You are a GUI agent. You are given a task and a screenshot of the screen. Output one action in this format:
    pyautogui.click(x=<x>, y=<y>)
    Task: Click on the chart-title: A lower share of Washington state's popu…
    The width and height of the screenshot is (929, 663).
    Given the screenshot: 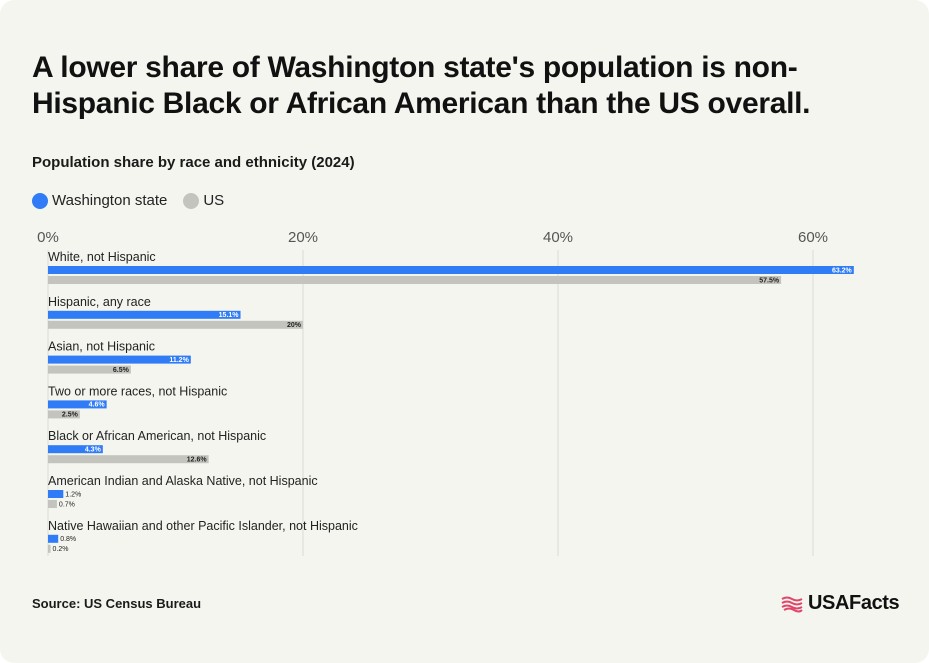 What is the action you would take?
    pyautogui.click(x=421, y=85)
    